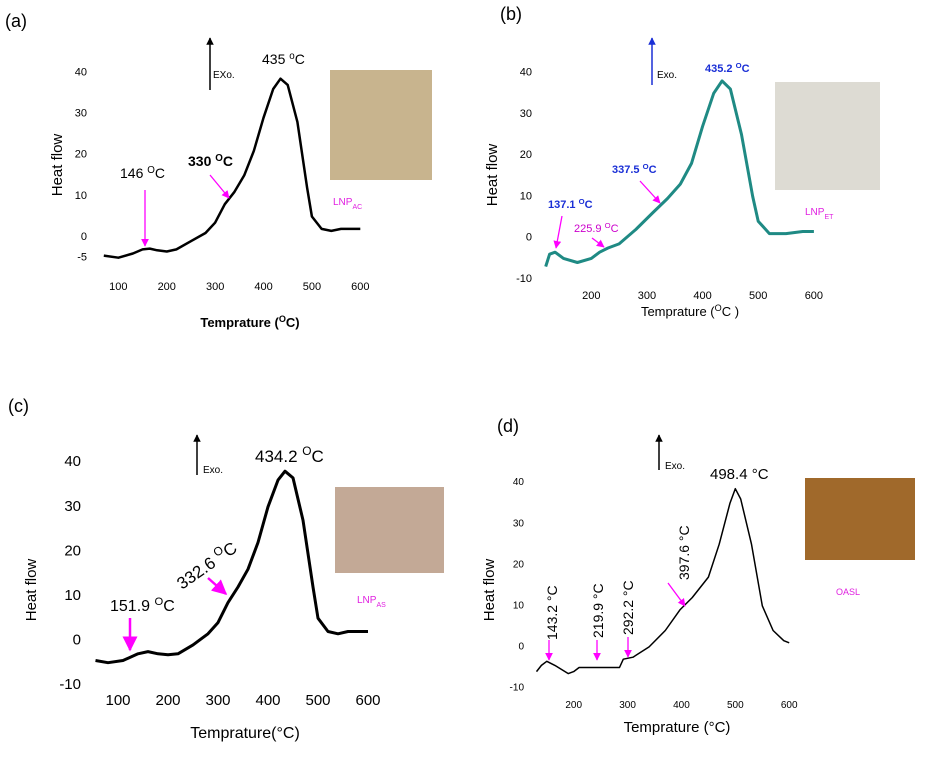  I want to click on panel-label: (c), so click(18, 406).